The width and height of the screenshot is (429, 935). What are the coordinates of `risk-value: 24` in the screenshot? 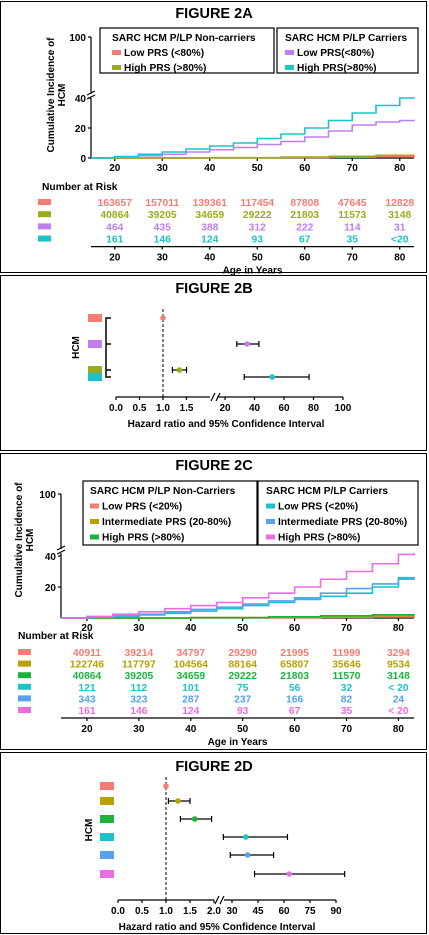 It's located at (399, 699).